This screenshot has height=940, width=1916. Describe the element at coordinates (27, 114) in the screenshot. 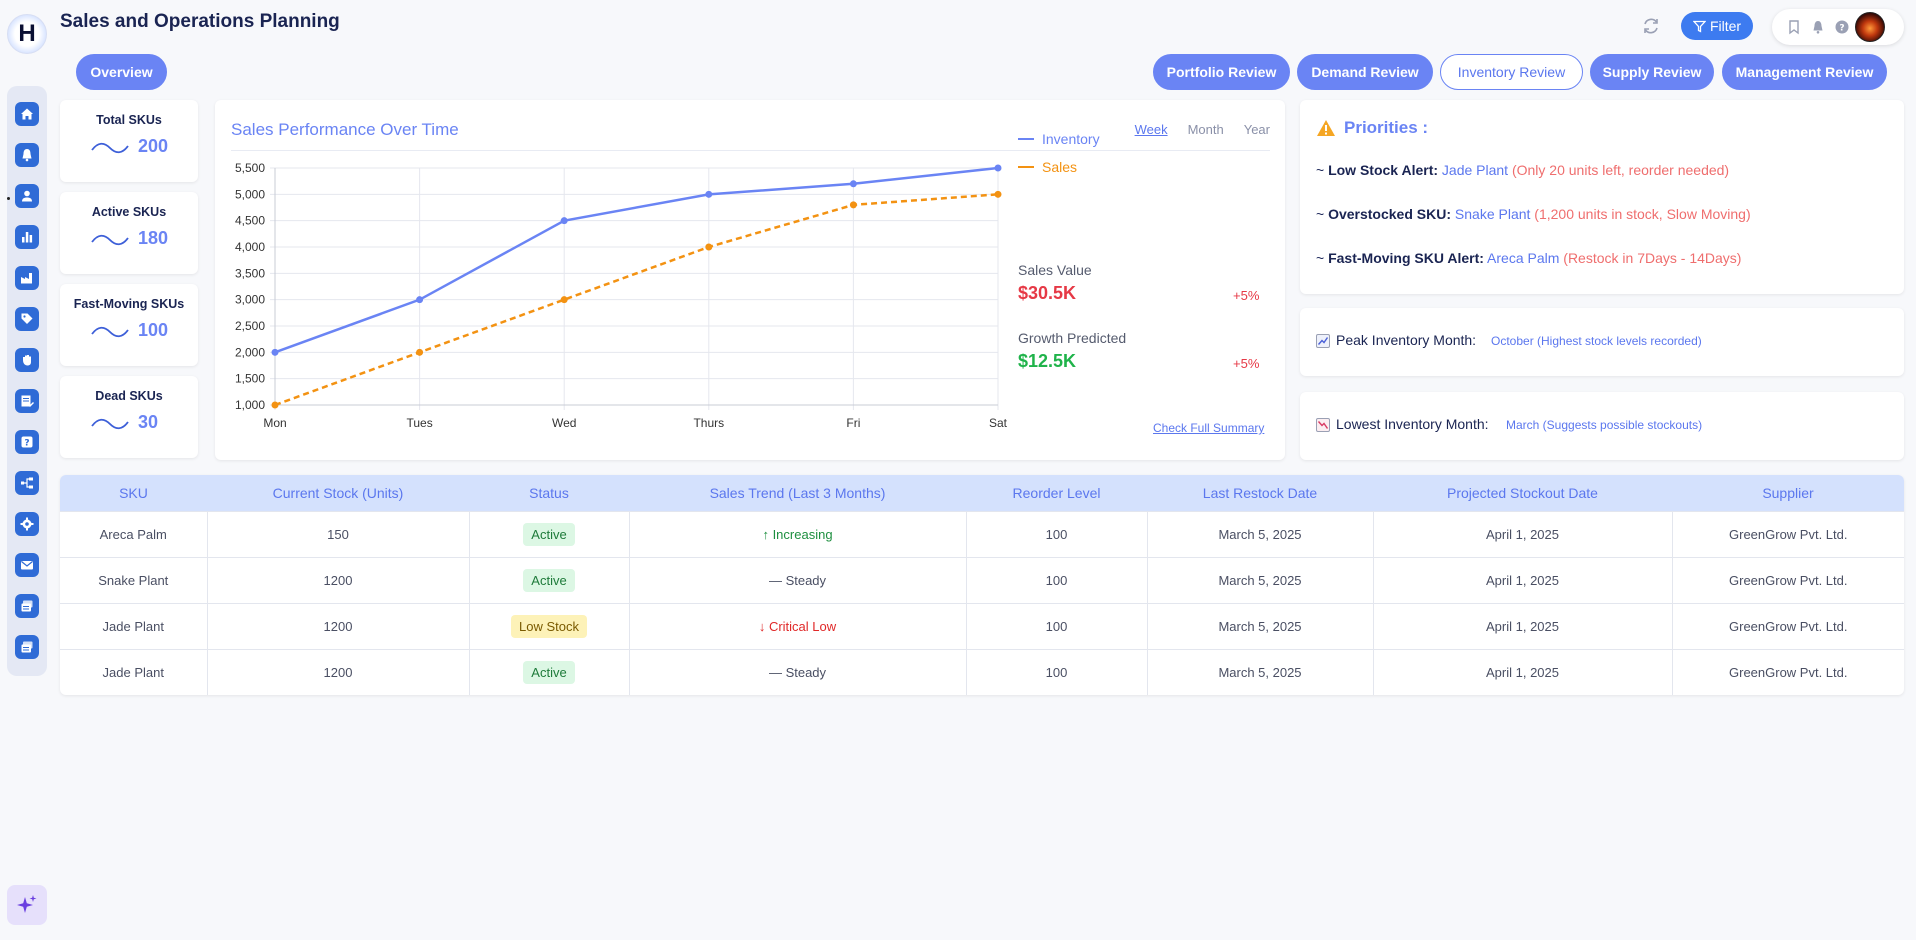

I see `sidebar-item-home` at that location.